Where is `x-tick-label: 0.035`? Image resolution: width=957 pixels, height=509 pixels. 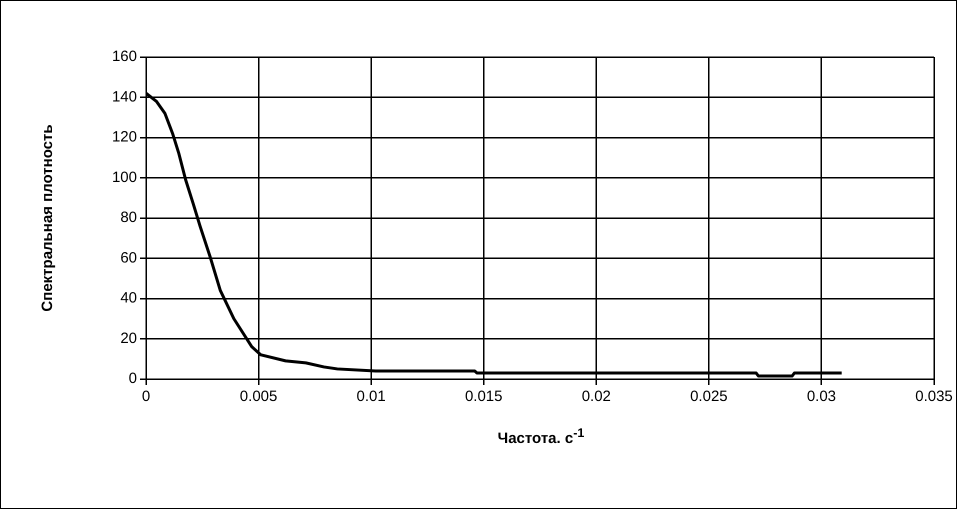 x-tick-label: 0.035 is located at coordinates (934, 397).